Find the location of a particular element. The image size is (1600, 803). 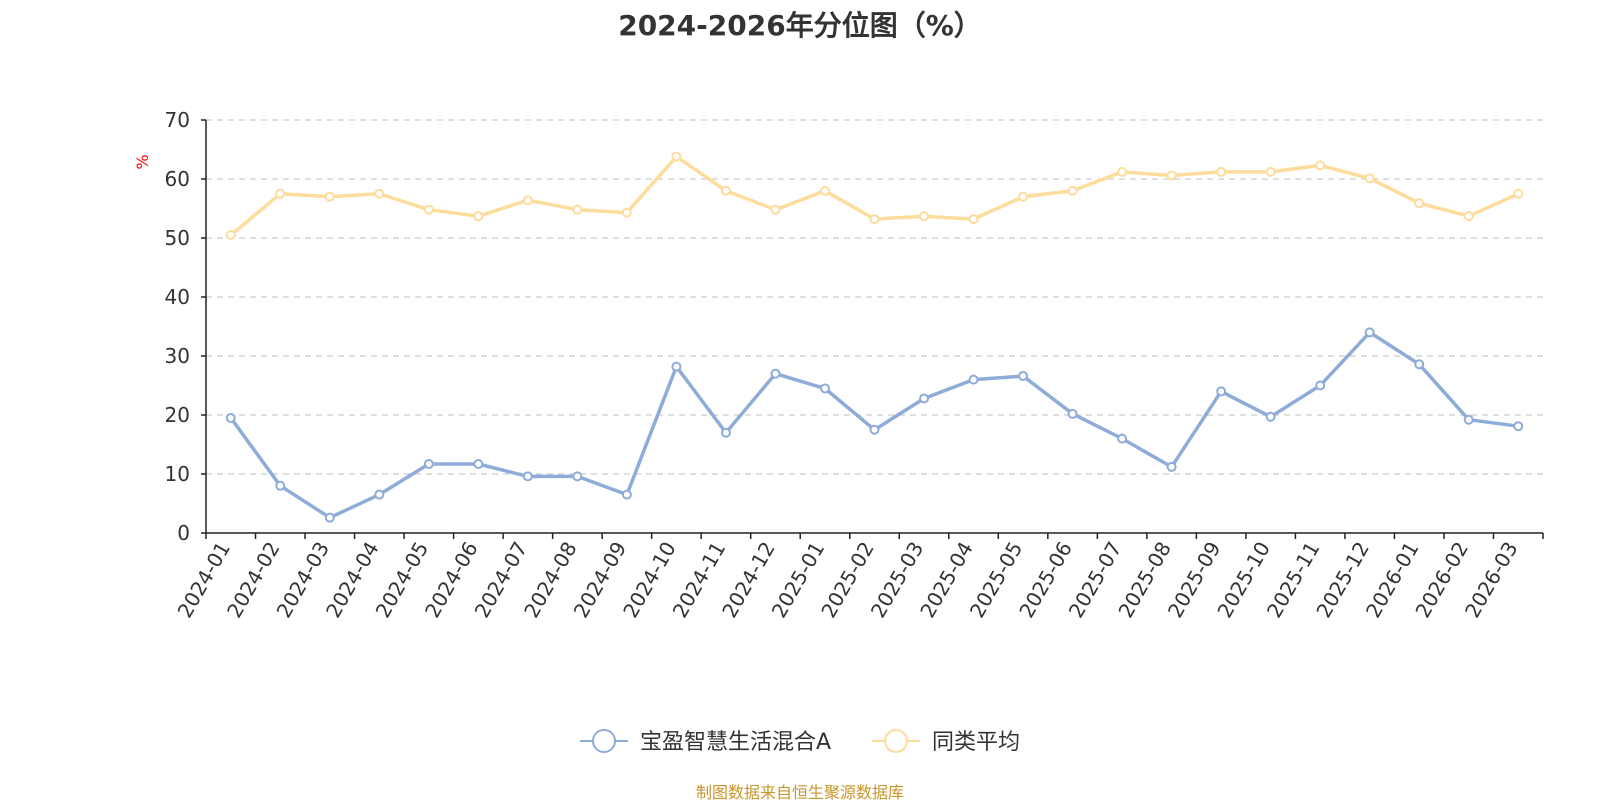

chart-title: 2024-2026年分位图（%） is located at coordinates (800, 25).